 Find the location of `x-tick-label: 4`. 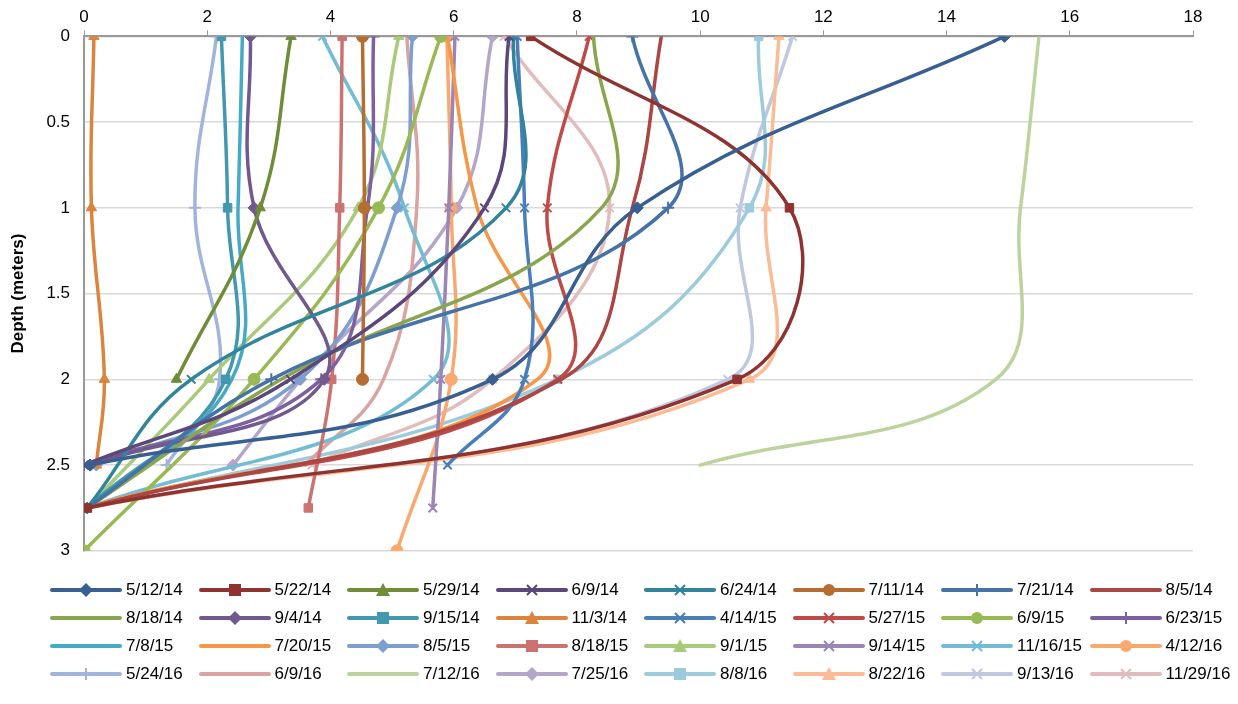

x-tick-label: 4 is located at coordinates (330, 16).